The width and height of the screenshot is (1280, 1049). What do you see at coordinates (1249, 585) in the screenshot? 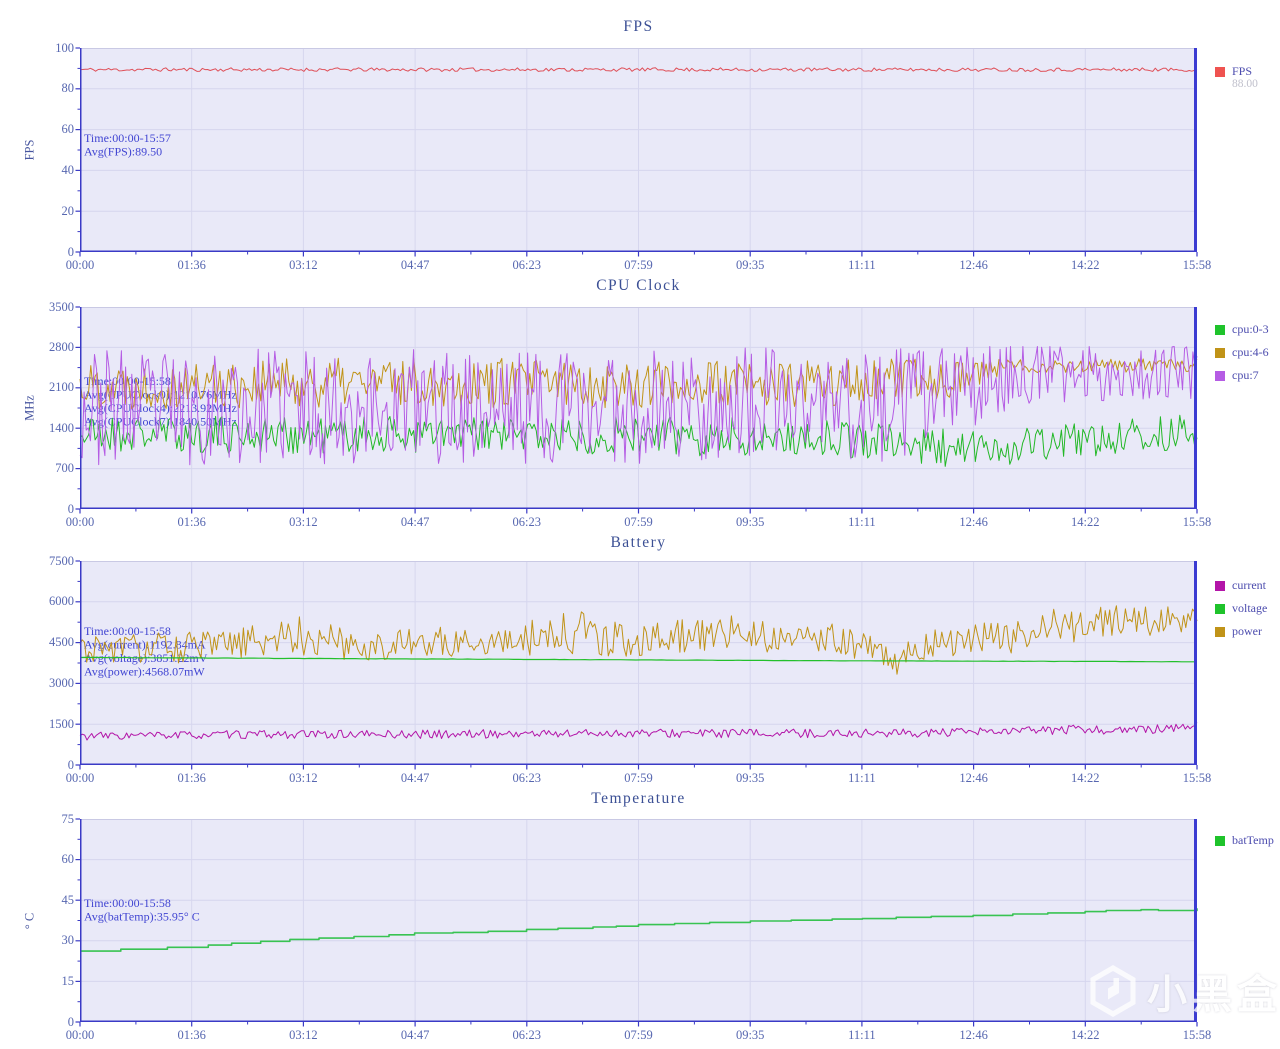
I see `legend-label: current` at bounding box center [1249, 585].